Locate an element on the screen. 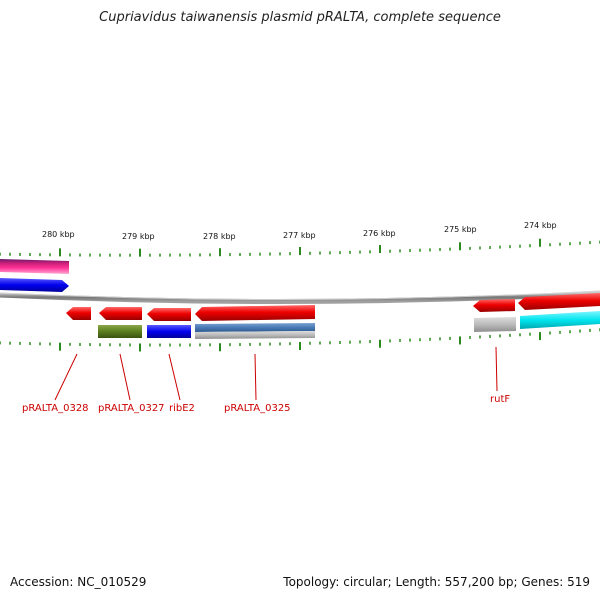 Image resolution: width=600 pixels, height=600 pixels. inner-scale-ticks is located at coordinates (300, 340).